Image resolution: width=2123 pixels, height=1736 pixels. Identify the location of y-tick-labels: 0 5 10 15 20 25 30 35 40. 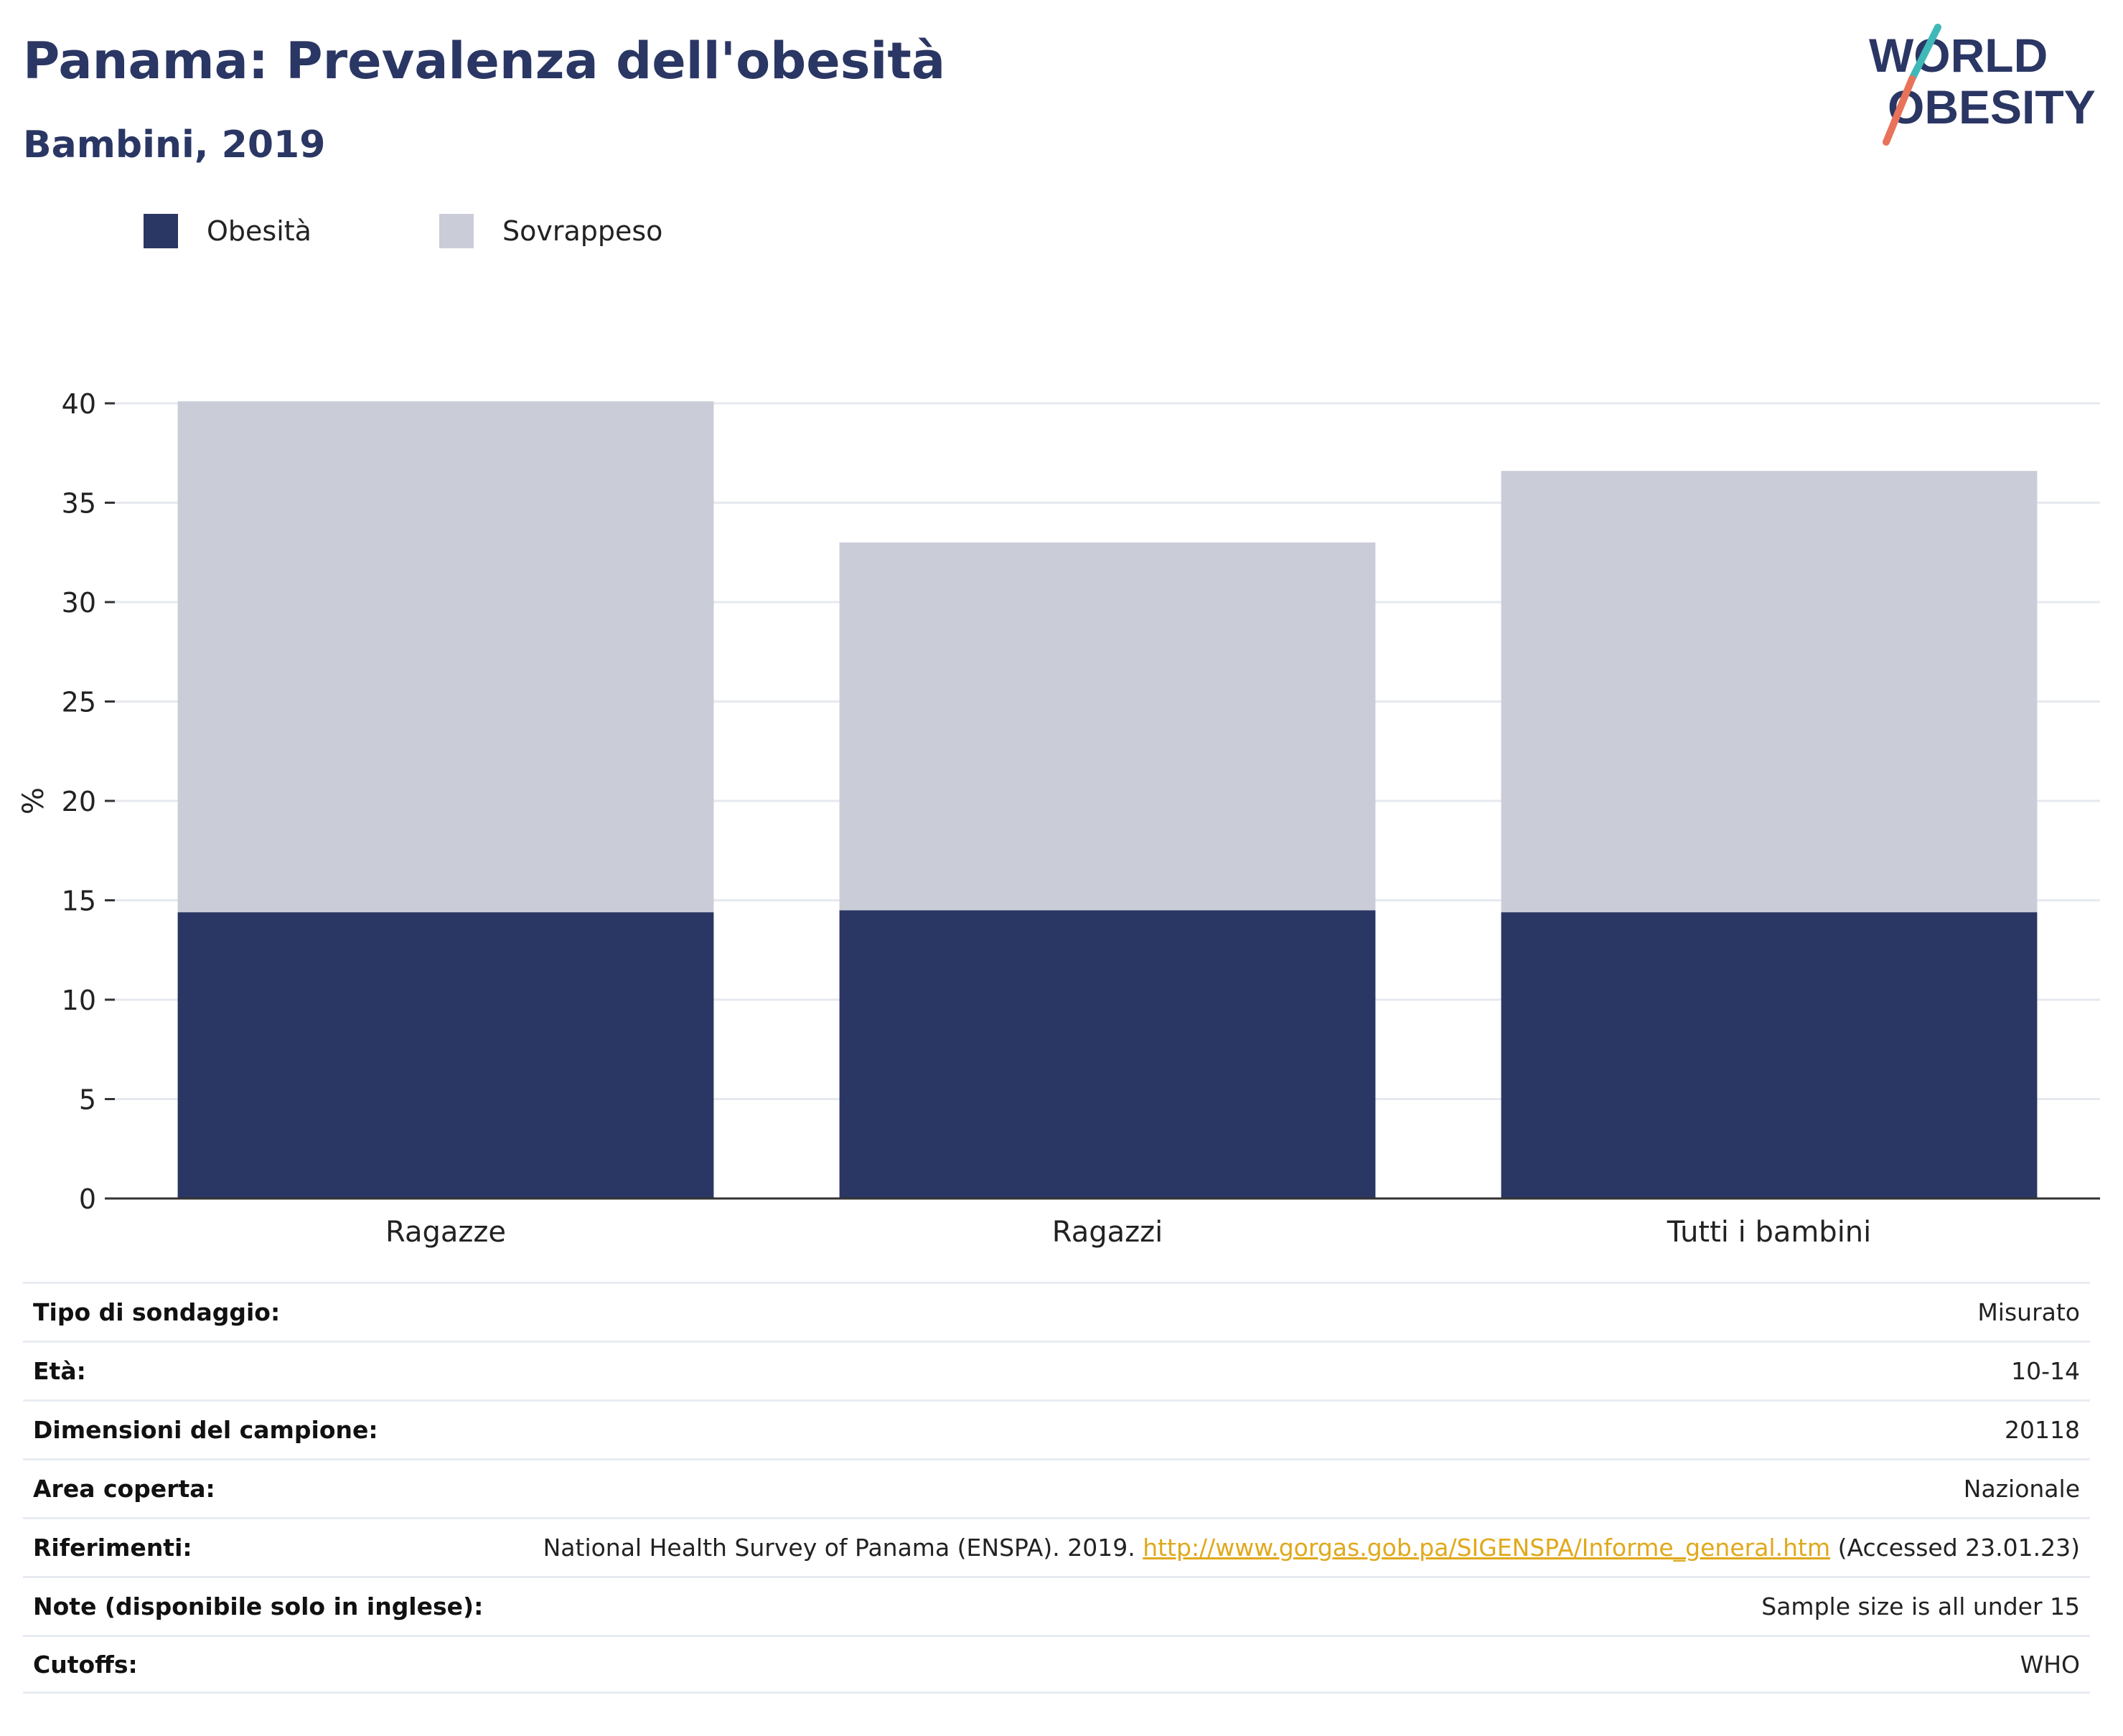
(88, 801).